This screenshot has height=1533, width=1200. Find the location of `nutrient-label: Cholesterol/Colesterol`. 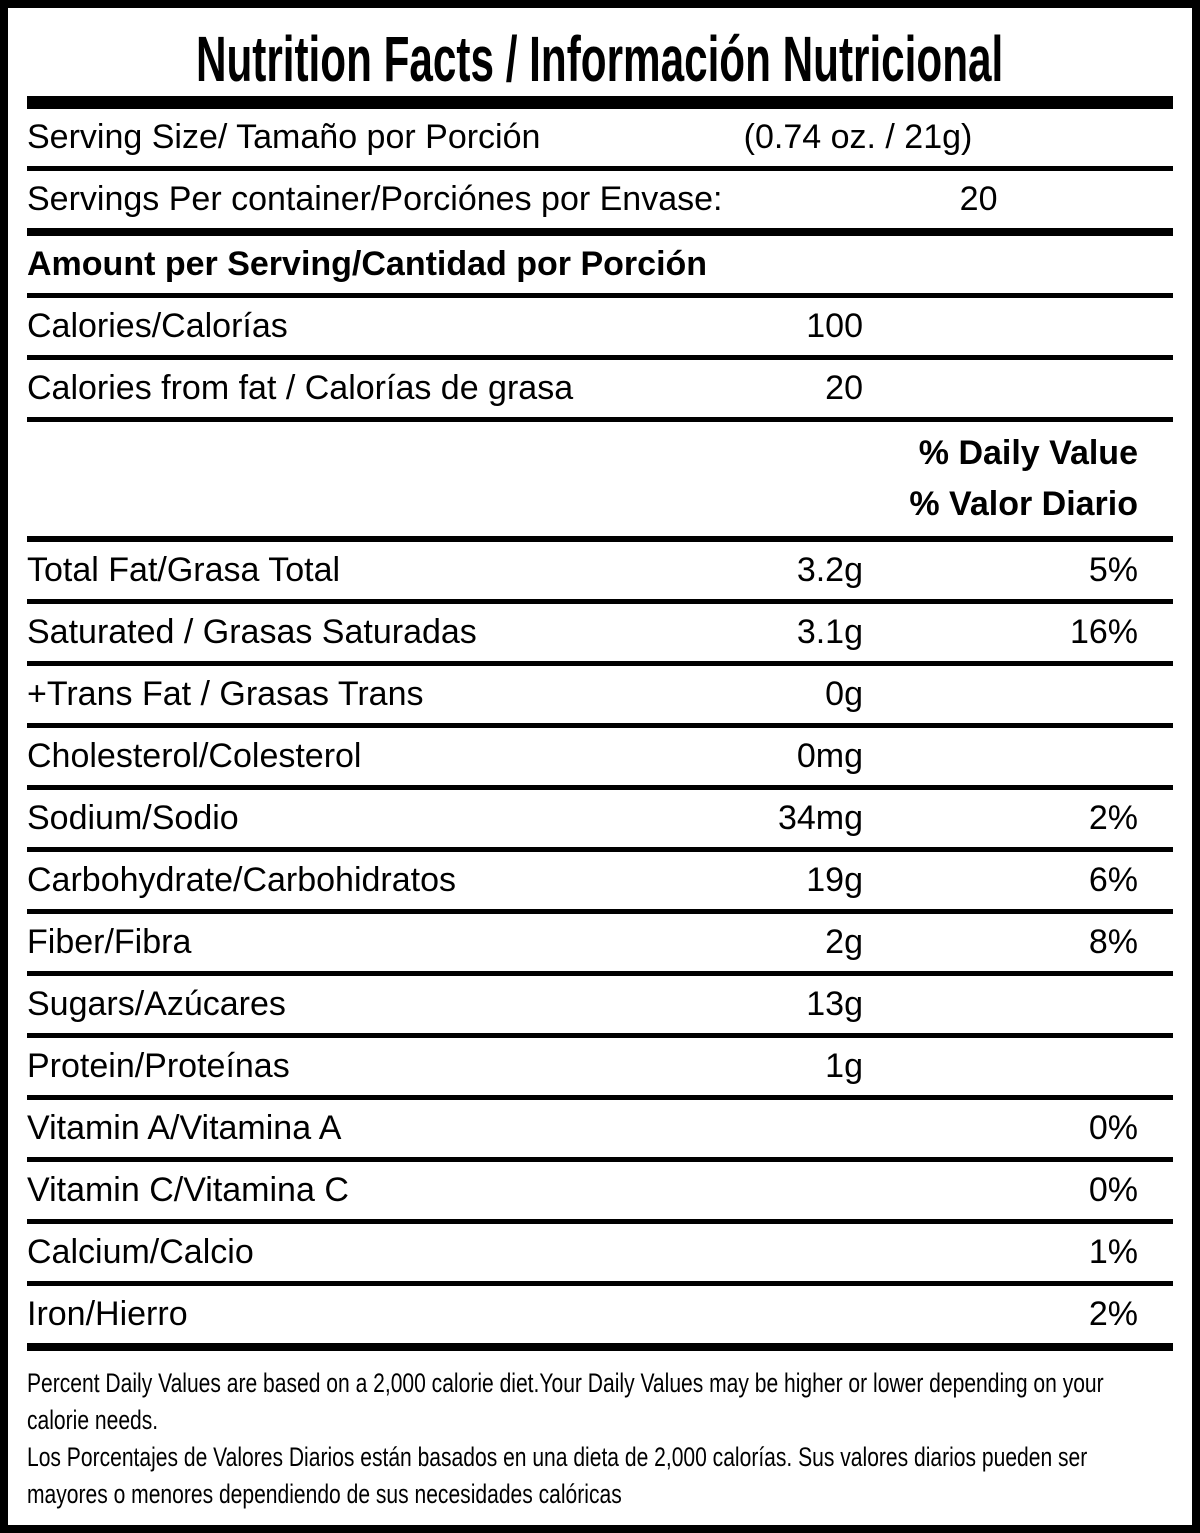

nutrient-label: Cholesterol/Colesterol is located at coordinates (194, 755).